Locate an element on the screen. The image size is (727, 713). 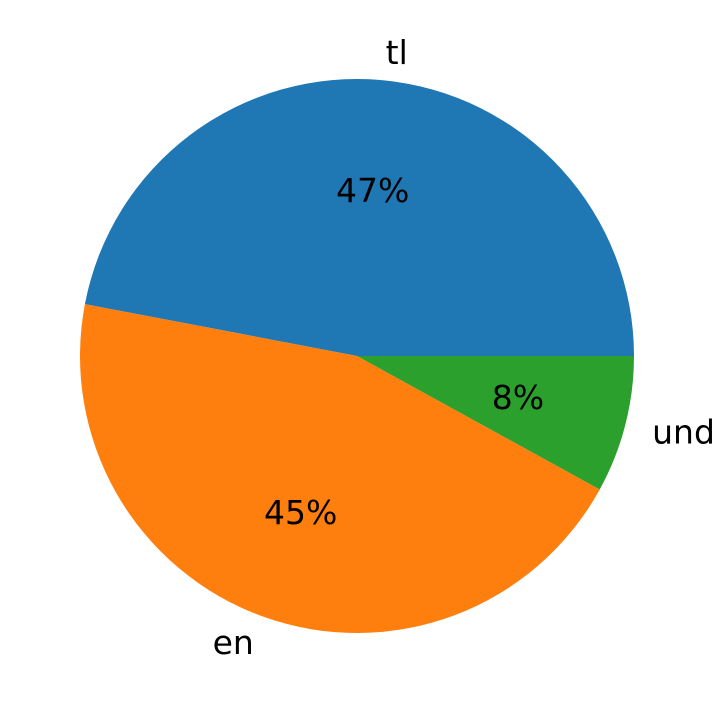
pie-percent-label-und: 8% is located at coordinates (518, 397).